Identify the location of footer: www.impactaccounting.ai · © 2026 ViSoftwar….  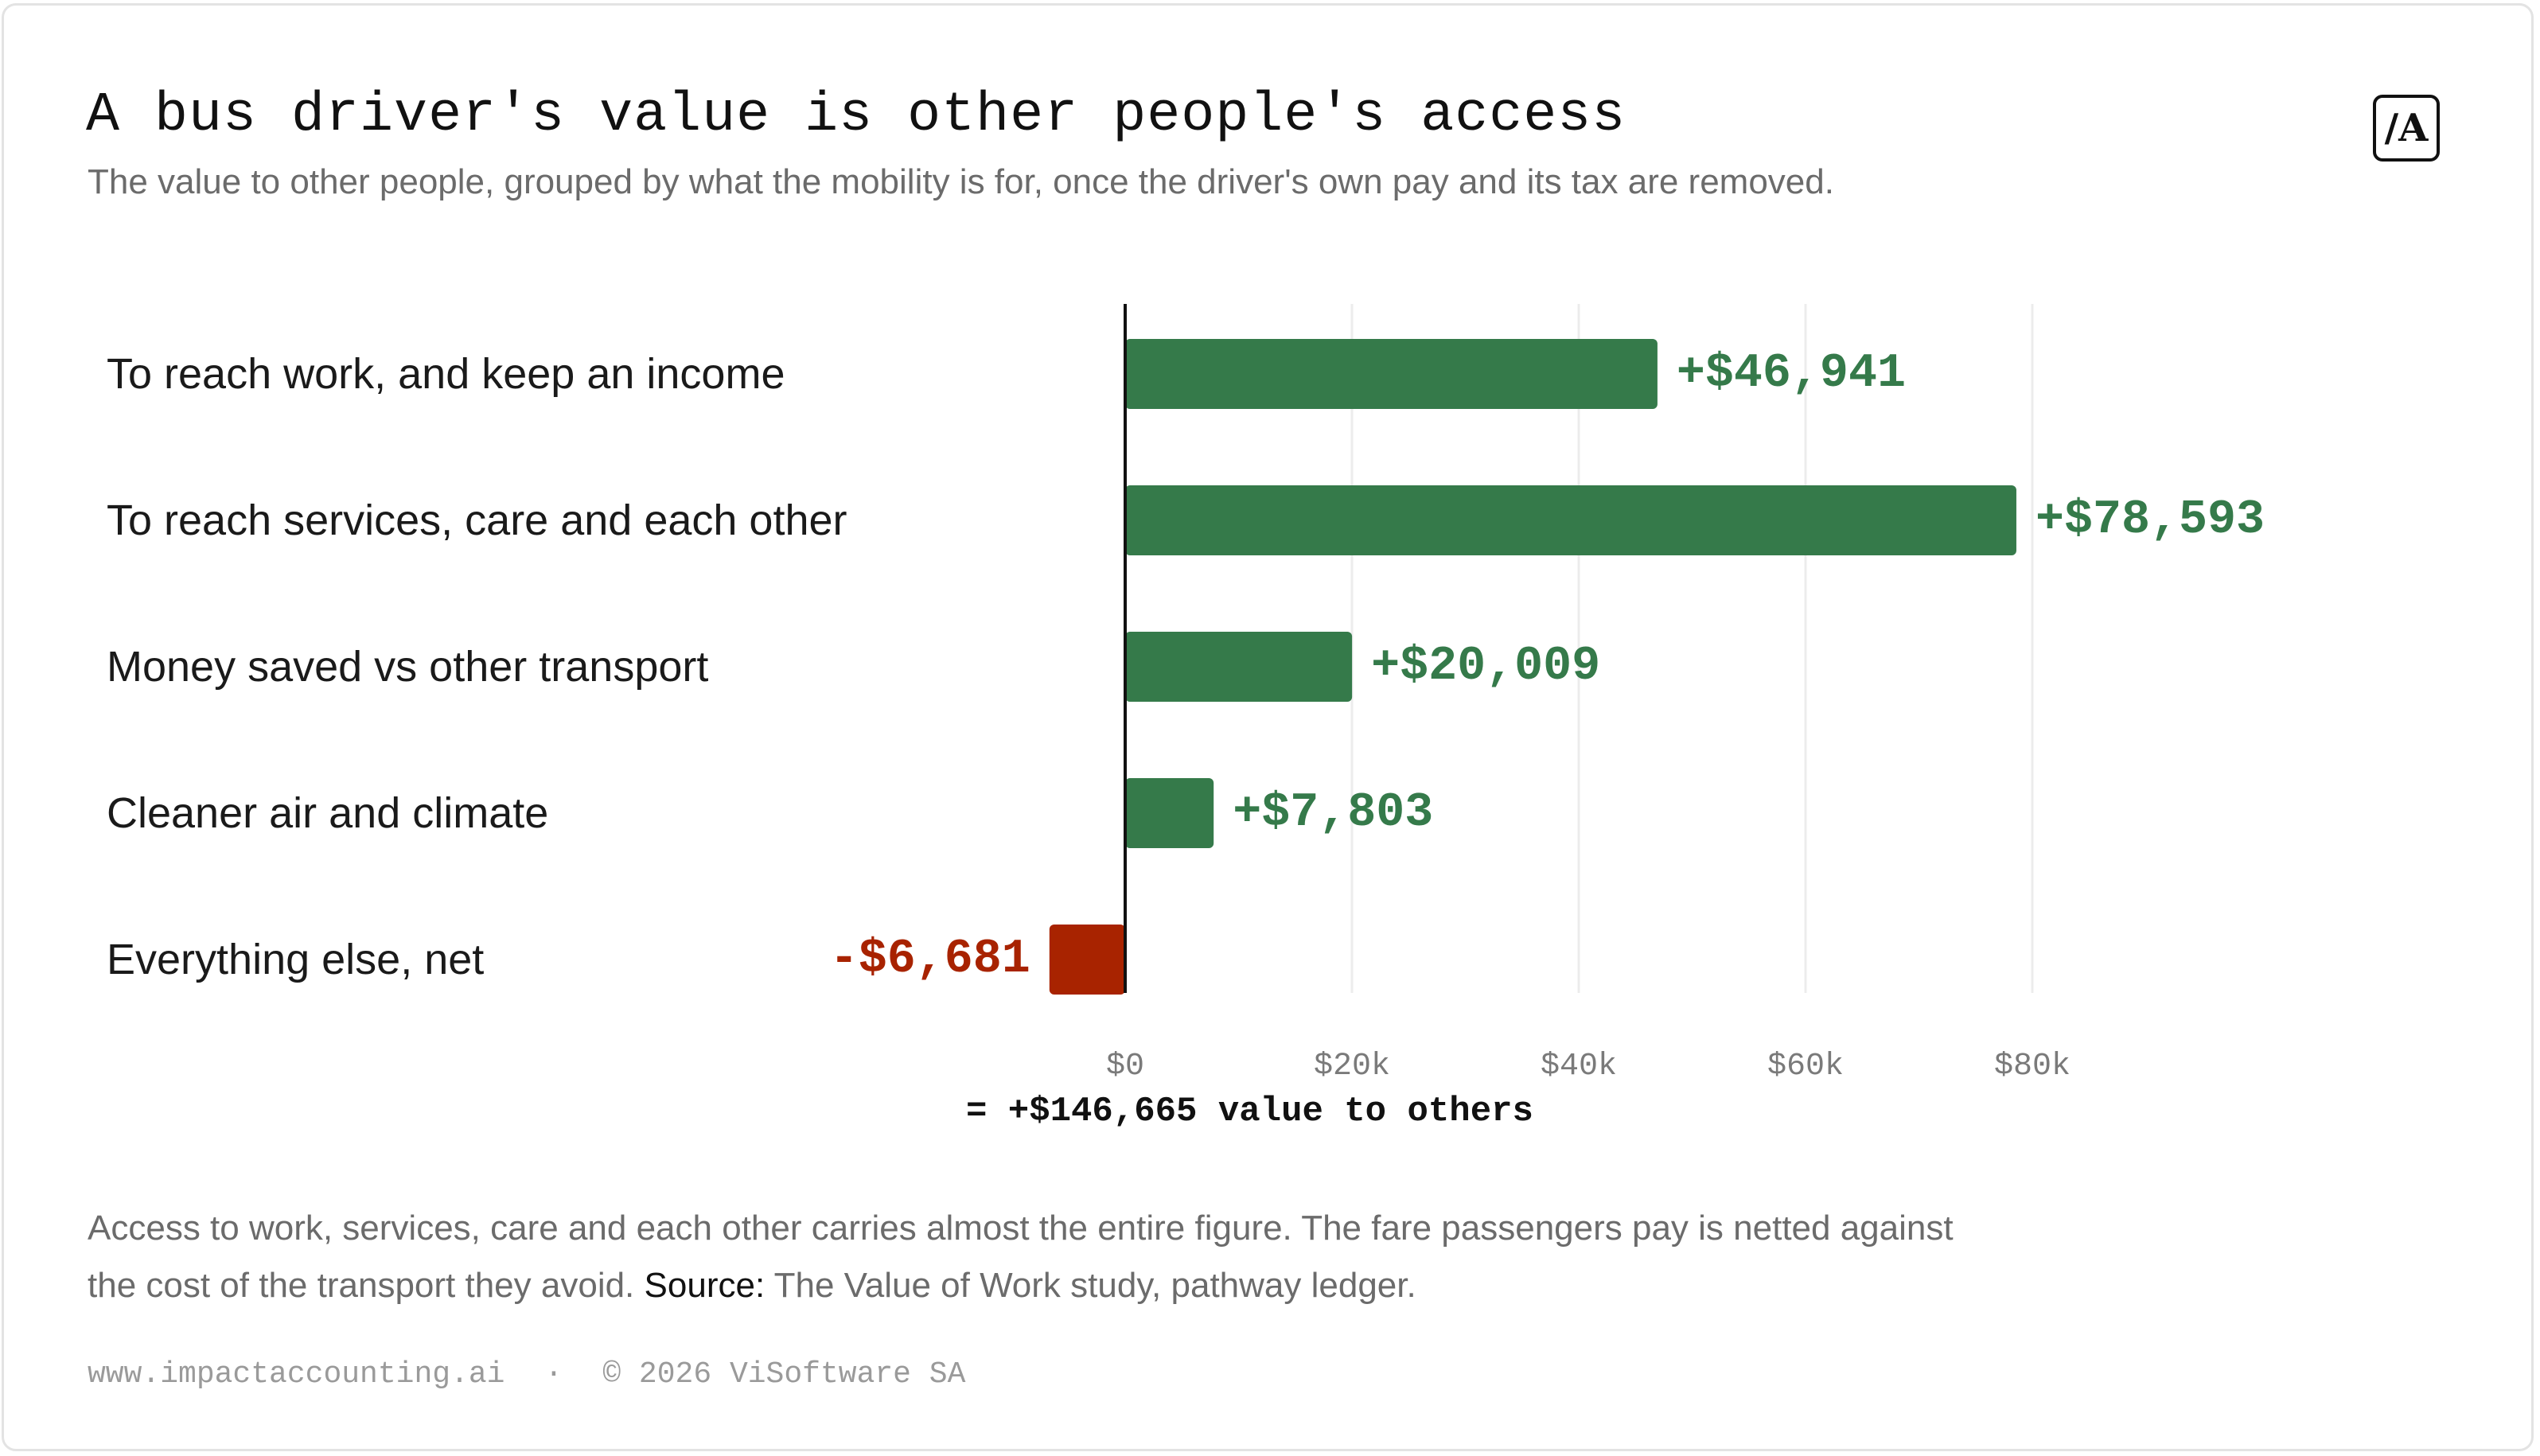
(526, 1374).